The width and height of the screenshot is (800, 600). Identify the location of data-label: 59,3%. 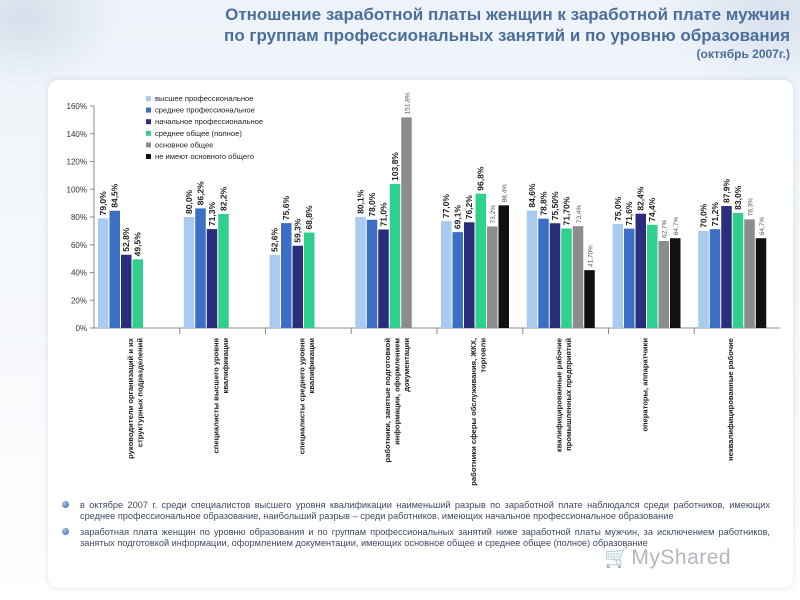
(298, 230).